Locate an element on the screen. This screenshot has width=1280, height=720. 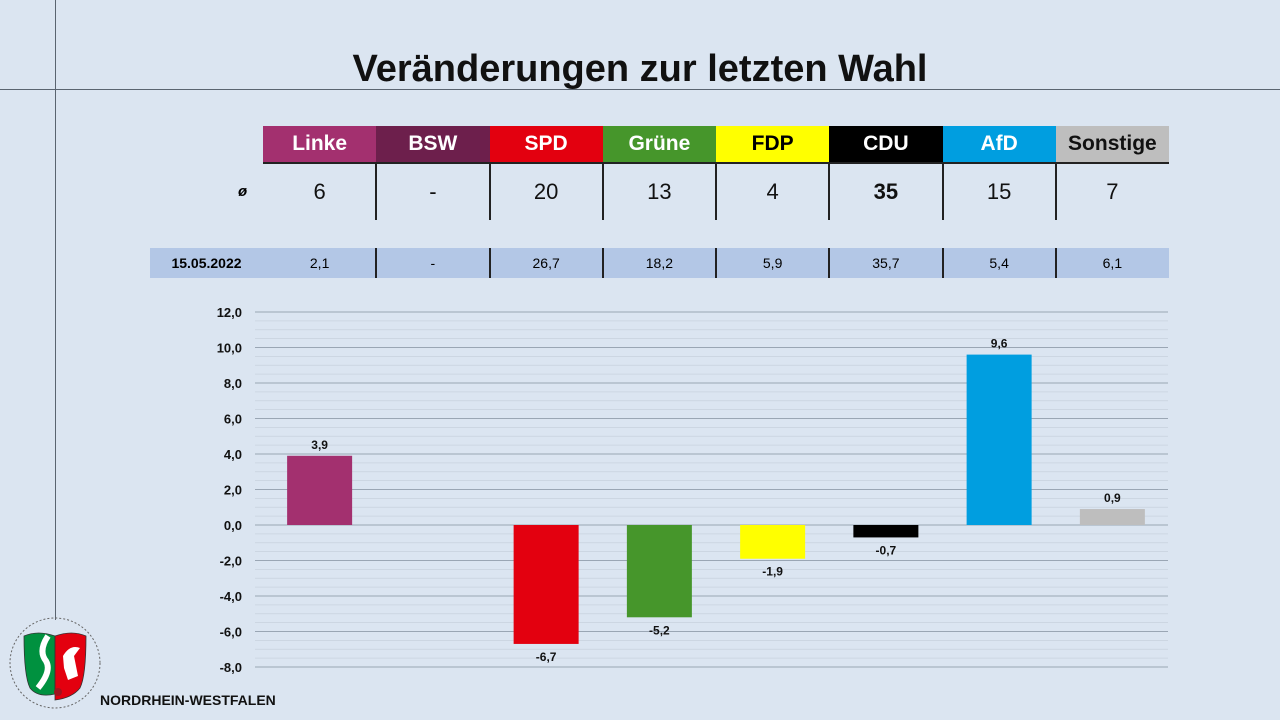
bar-afd is located at coordinates (999, 439).